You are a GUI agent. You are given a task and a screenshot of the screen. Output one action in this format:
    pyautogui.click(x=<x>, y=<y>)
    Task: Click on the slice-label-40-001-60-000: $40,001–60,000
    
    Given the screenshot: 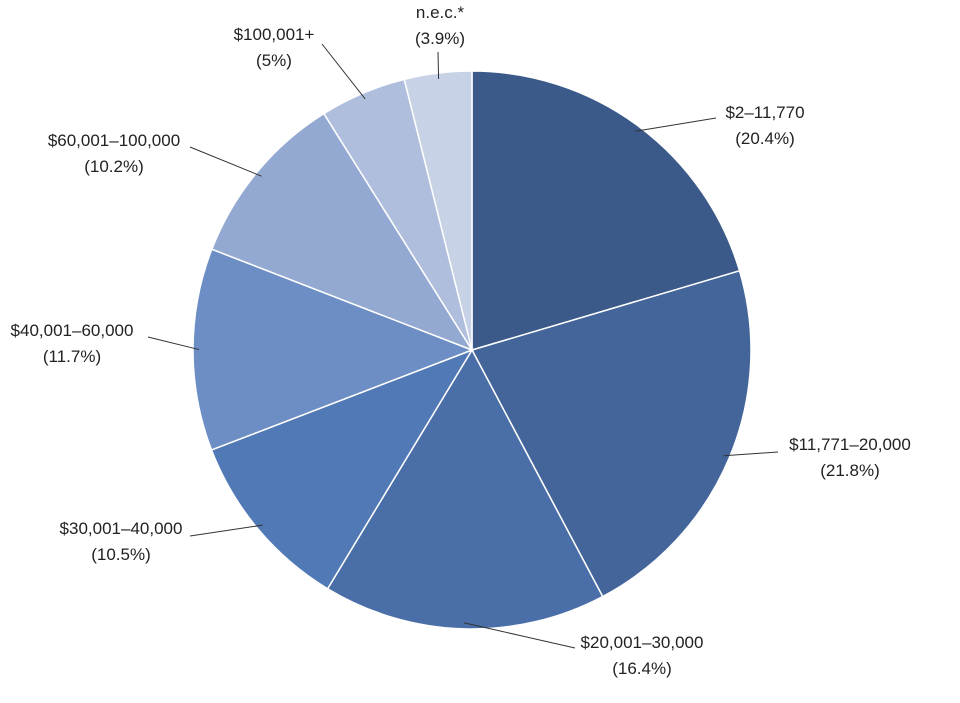 What is the action you would take?
    pyautogui.click(x=72, y=330)
    